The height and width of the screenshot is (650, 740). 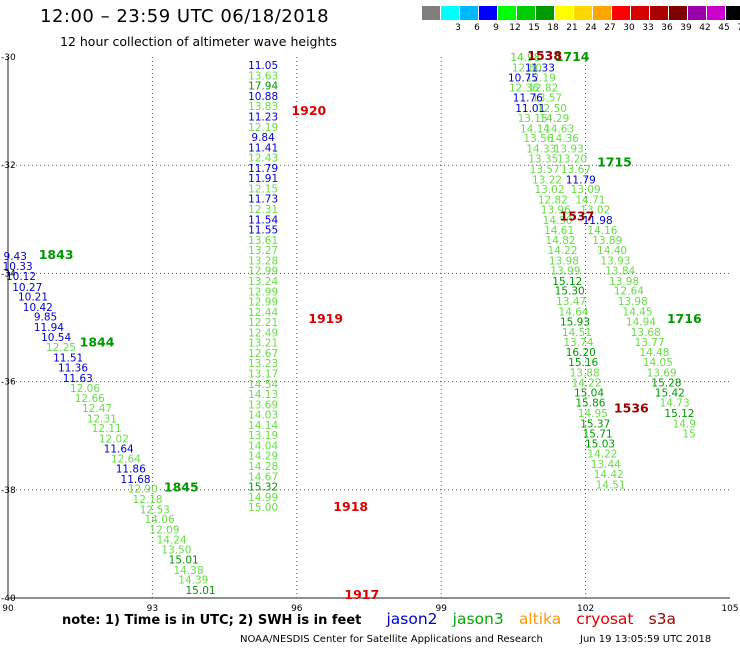 What do you see at coordinates (533, 119) in the screenshot?
I see `swh-value: 13.15` at bounding box center [533, 119].